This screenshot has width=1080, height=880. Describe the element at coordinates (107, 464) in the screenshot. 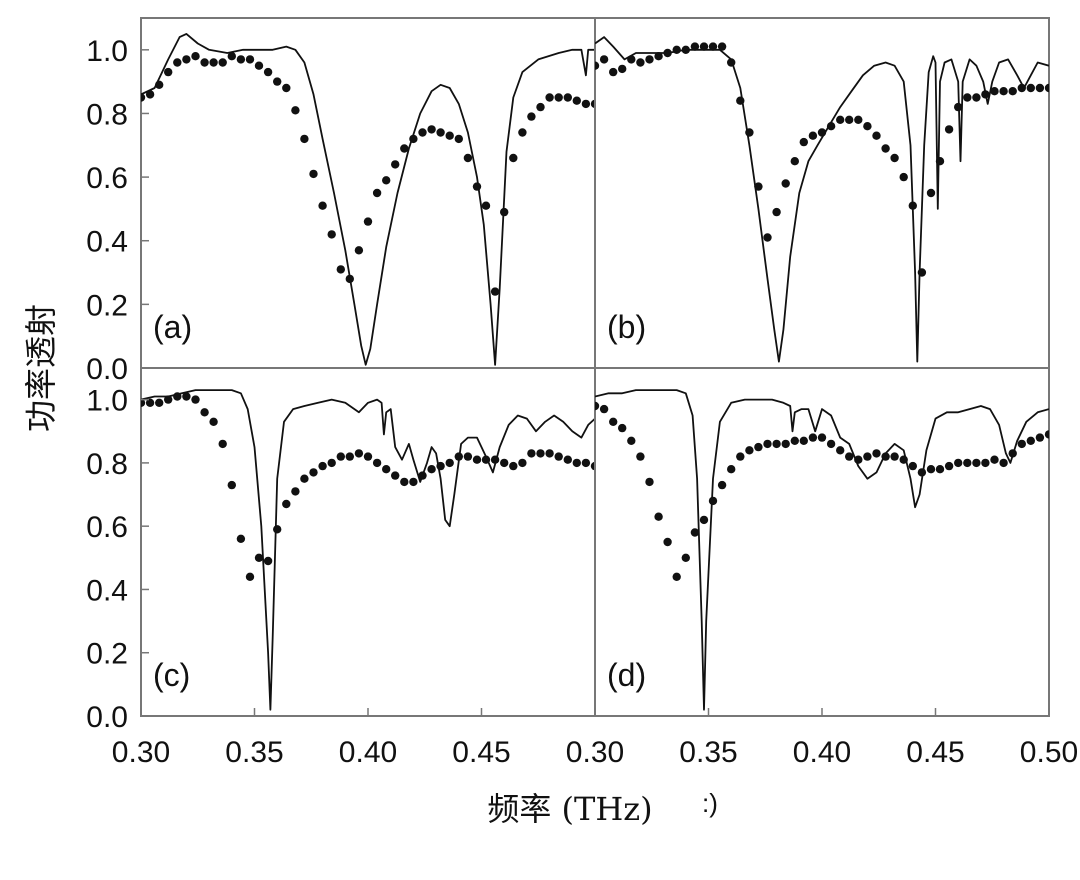

I see `y-tick-label-bottom: 0.8` at that location.